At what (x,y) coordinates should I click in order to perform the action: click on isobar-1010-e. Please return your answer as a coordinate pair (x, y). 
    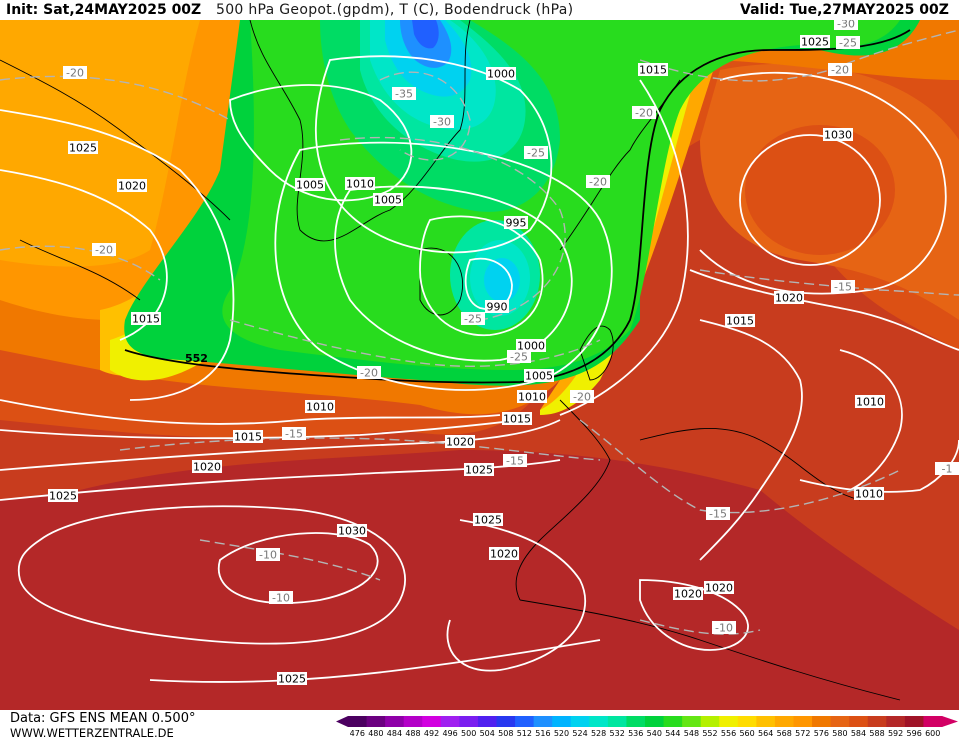
    Looking at the image, I should click on (871, 420).